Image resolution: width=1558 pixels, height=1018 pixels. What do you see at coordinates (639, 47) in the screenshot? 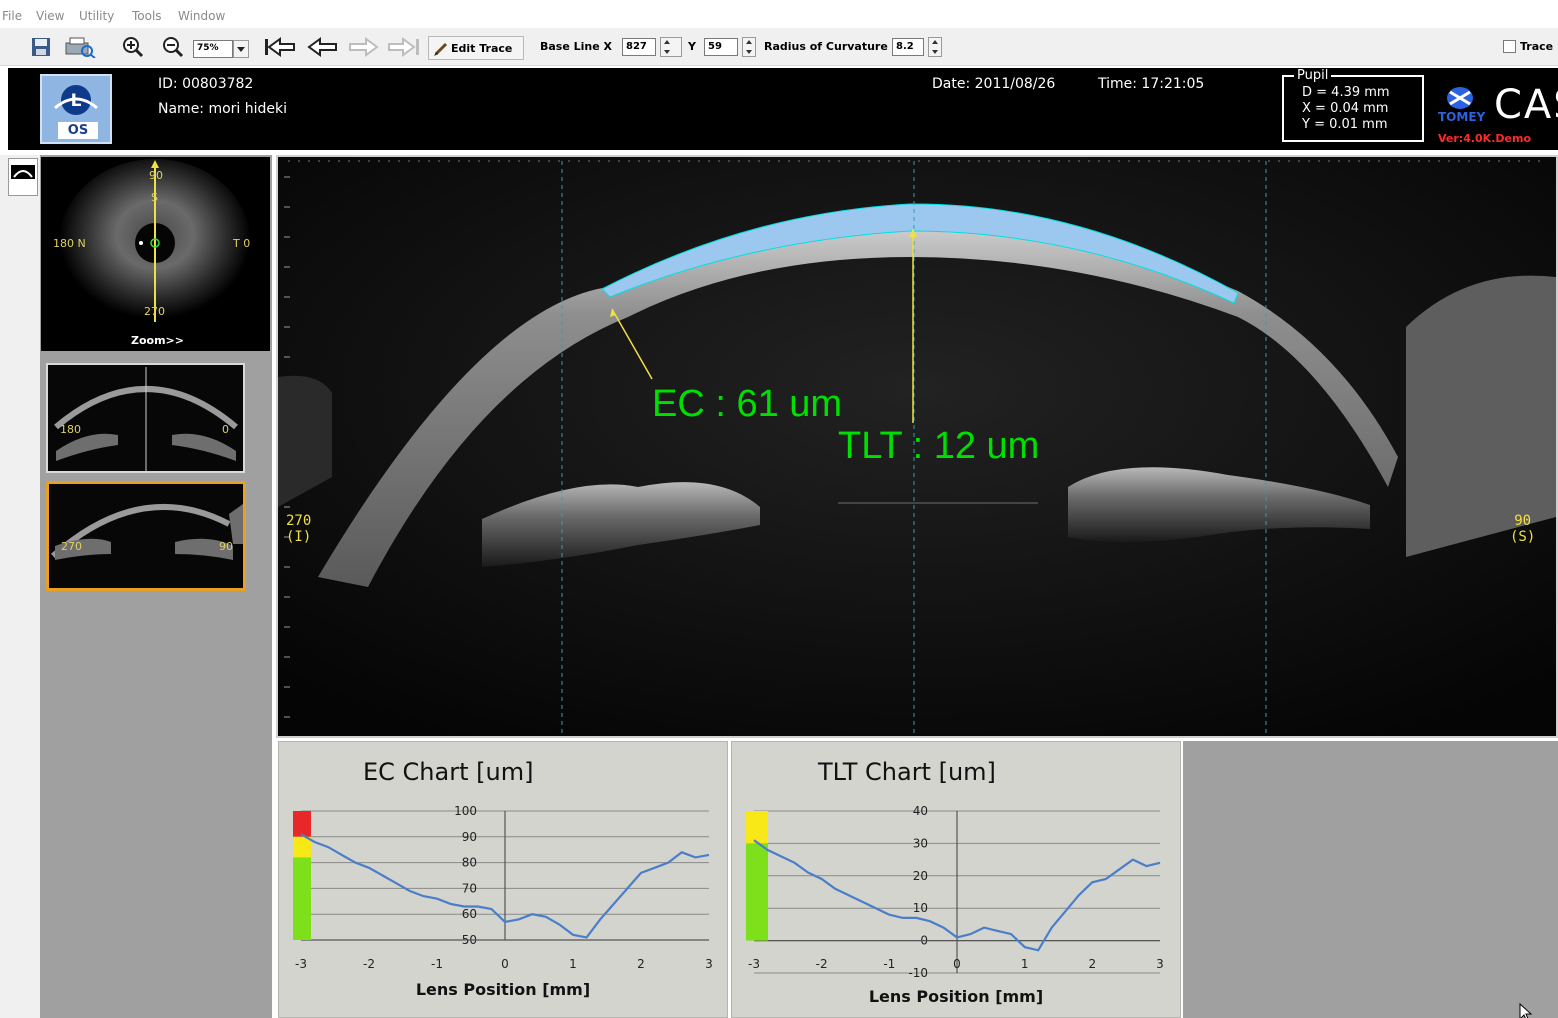
I see `base-line-x-input: 827` at bounding box center [639, 47].